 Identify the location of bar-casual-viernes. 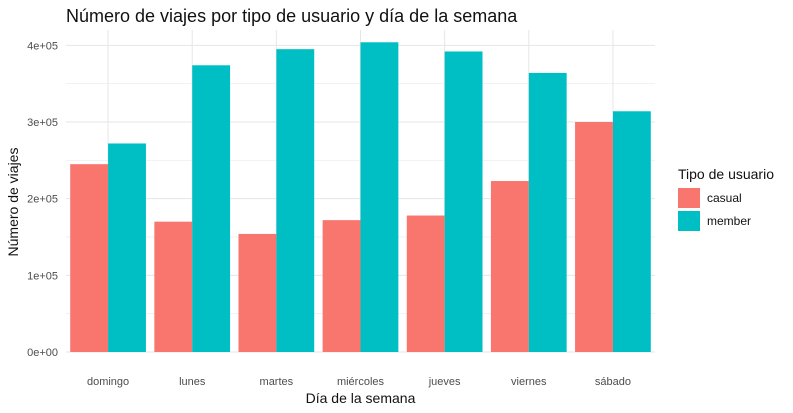
(509, 266).